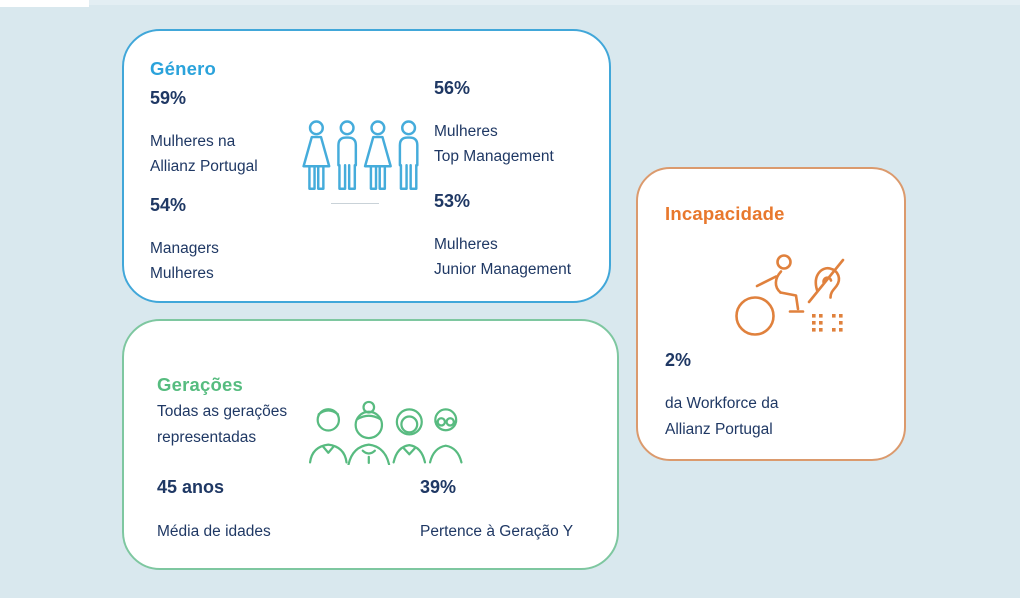 The width and height of the screenshot is (1020, 598). What do you see at coordinates (502, 257) in the screenshot?
I see `stat-label-mulheres-junior-management: Mulheres Junior Management` at bounding box center [502, 257].